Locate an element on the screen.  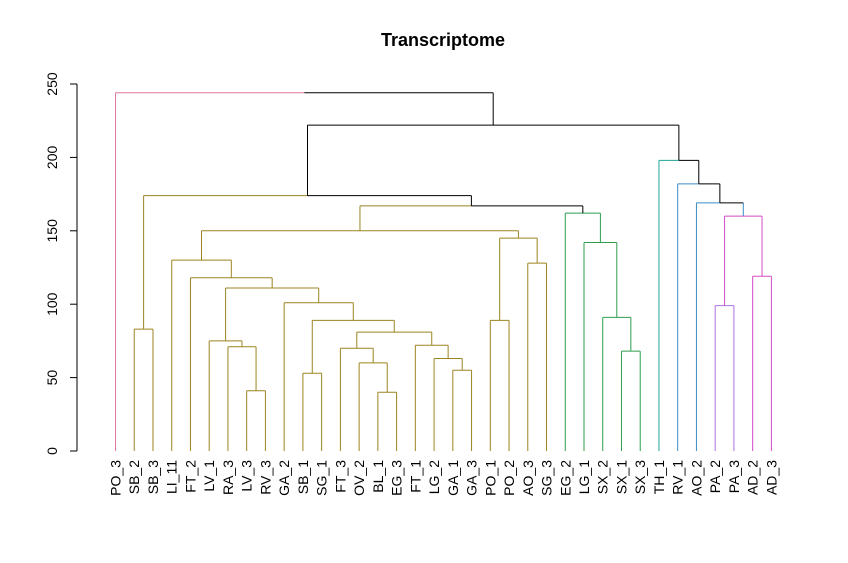
leaf-label: SB_1 is located at coordinates (303, 477).